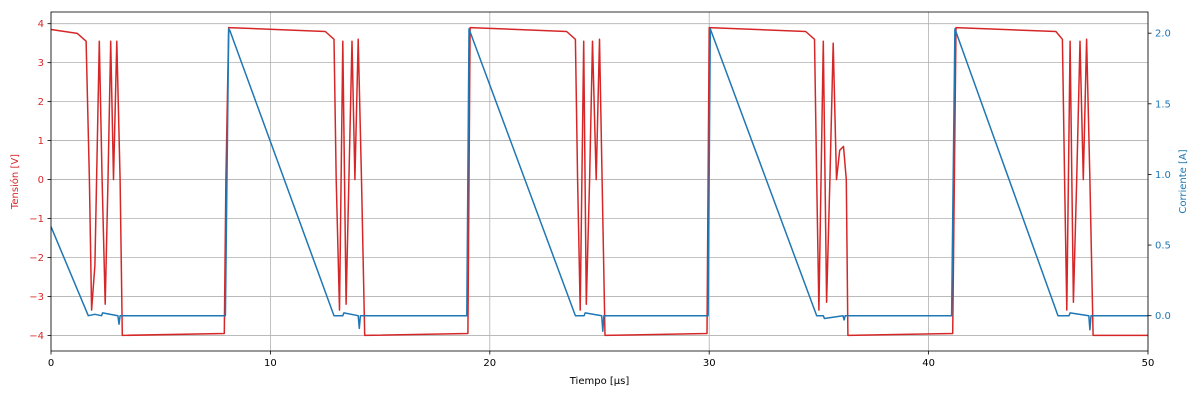  Describe the element at coordinates (489, 363) in the screenshot. I see `x-tick-label: 20` at that location.